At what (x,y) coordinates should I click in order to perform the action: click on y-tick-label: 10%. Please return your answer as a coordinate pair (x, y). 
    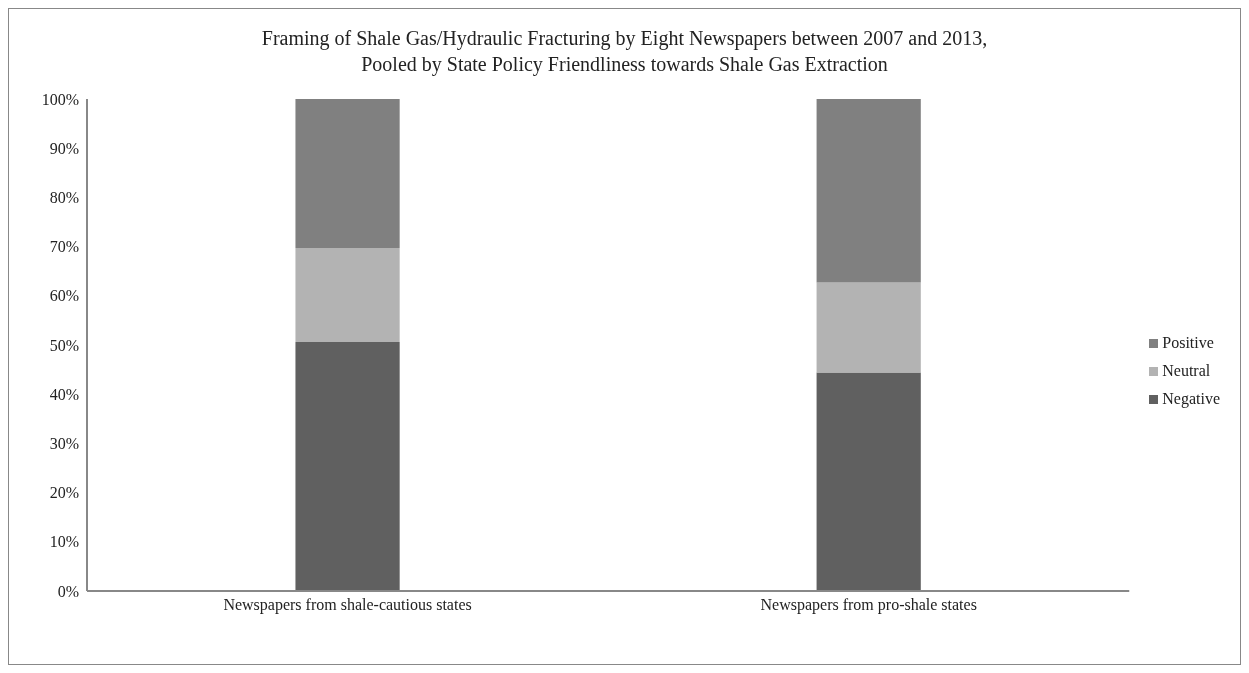
    Looking at the image, I should click on (64, 542).